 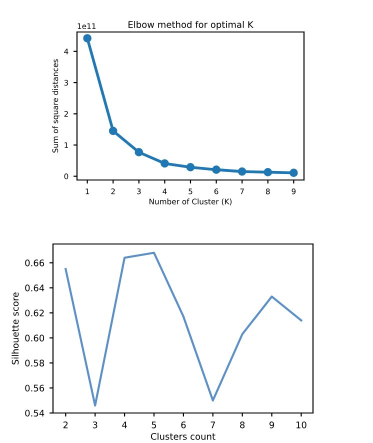 I want to click on y-tick-label: 0.54, so click(x=34, y=413).